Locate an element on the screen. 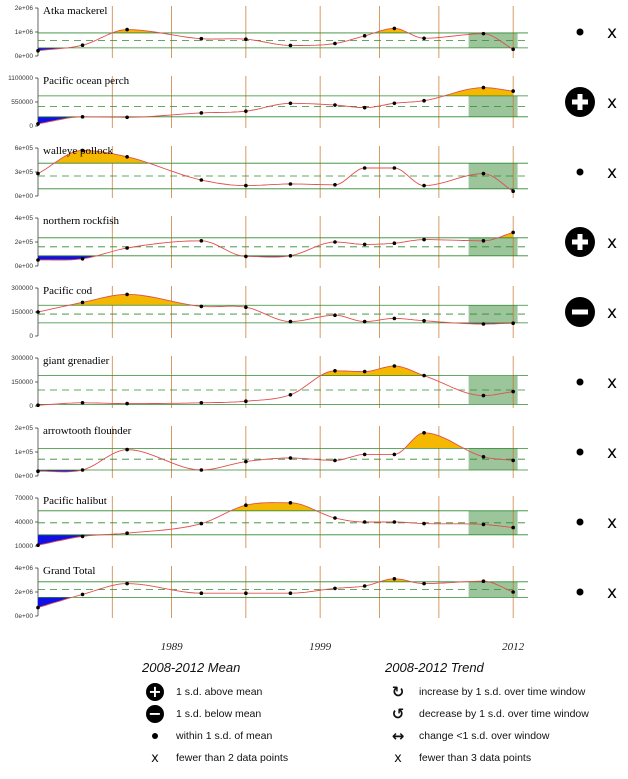  y-tick-label: 550000 is located at coordinates (22, 102).